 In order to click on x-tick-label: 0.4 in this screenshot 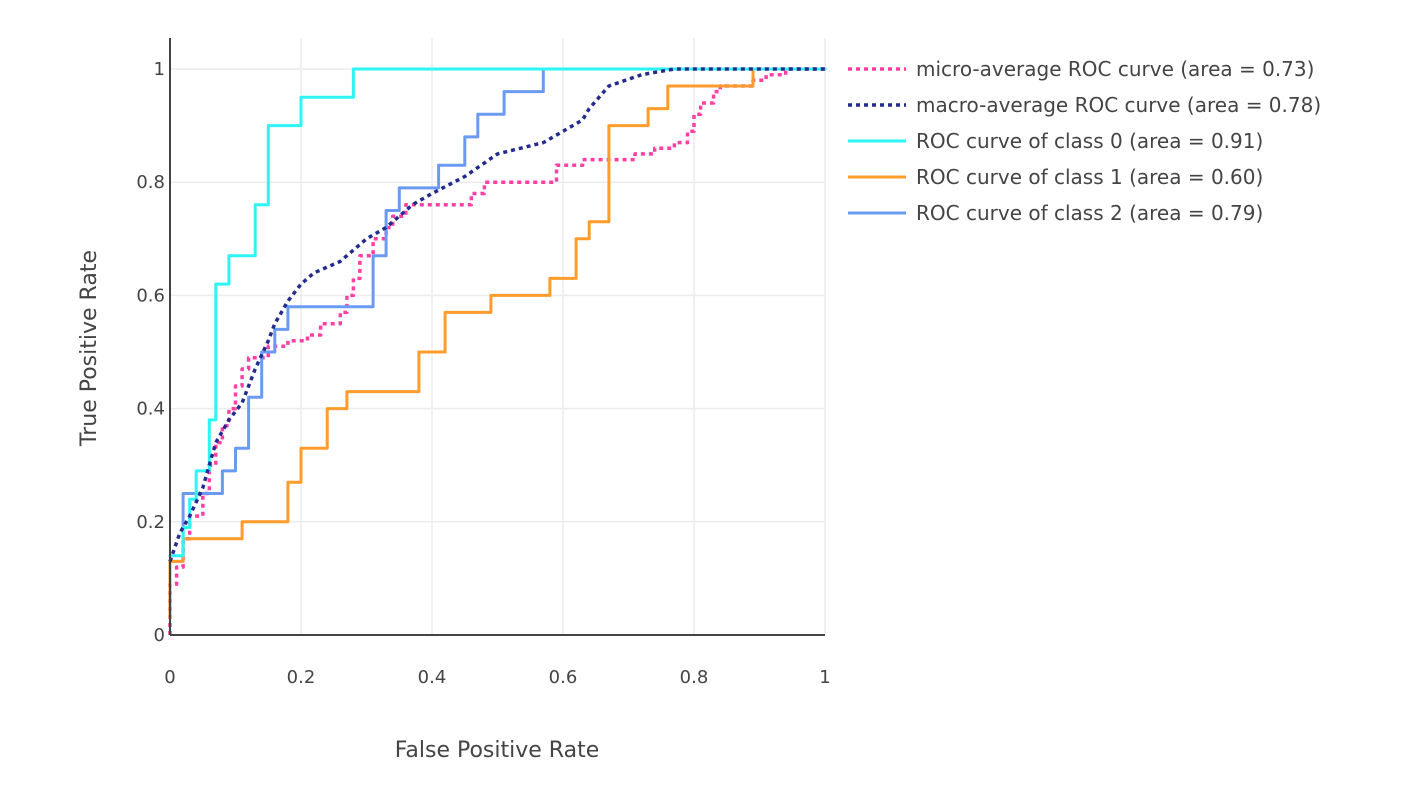, I will do `click(432, 677)`.